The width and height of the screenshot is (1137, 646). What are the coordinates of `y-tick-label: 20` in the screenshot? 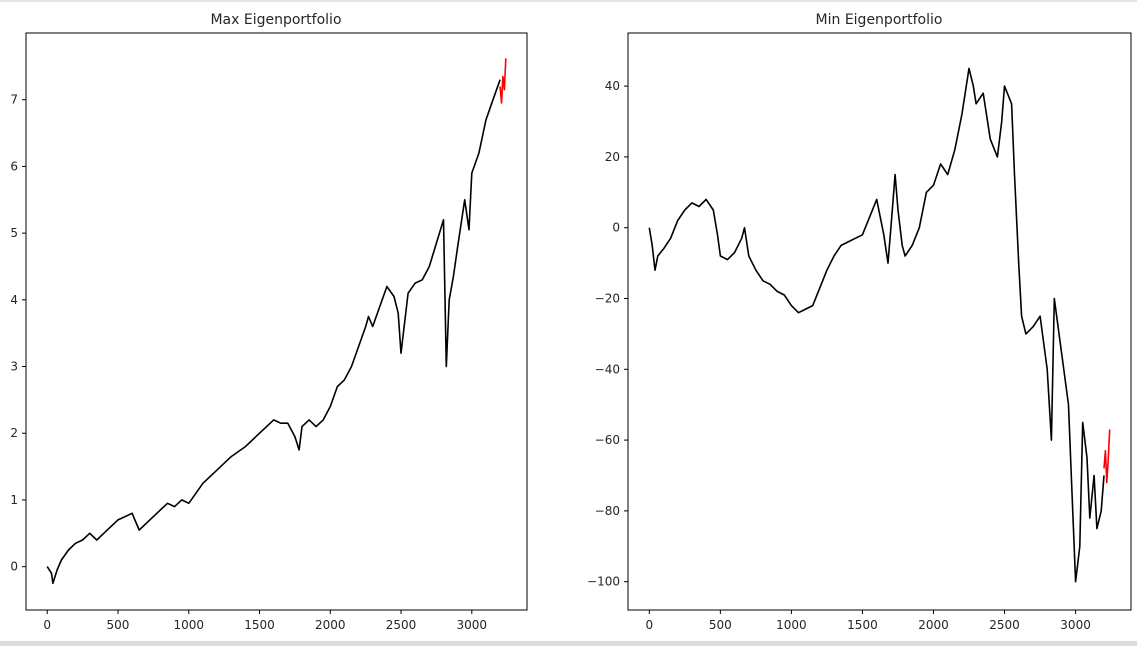 It's located at (612, 157).